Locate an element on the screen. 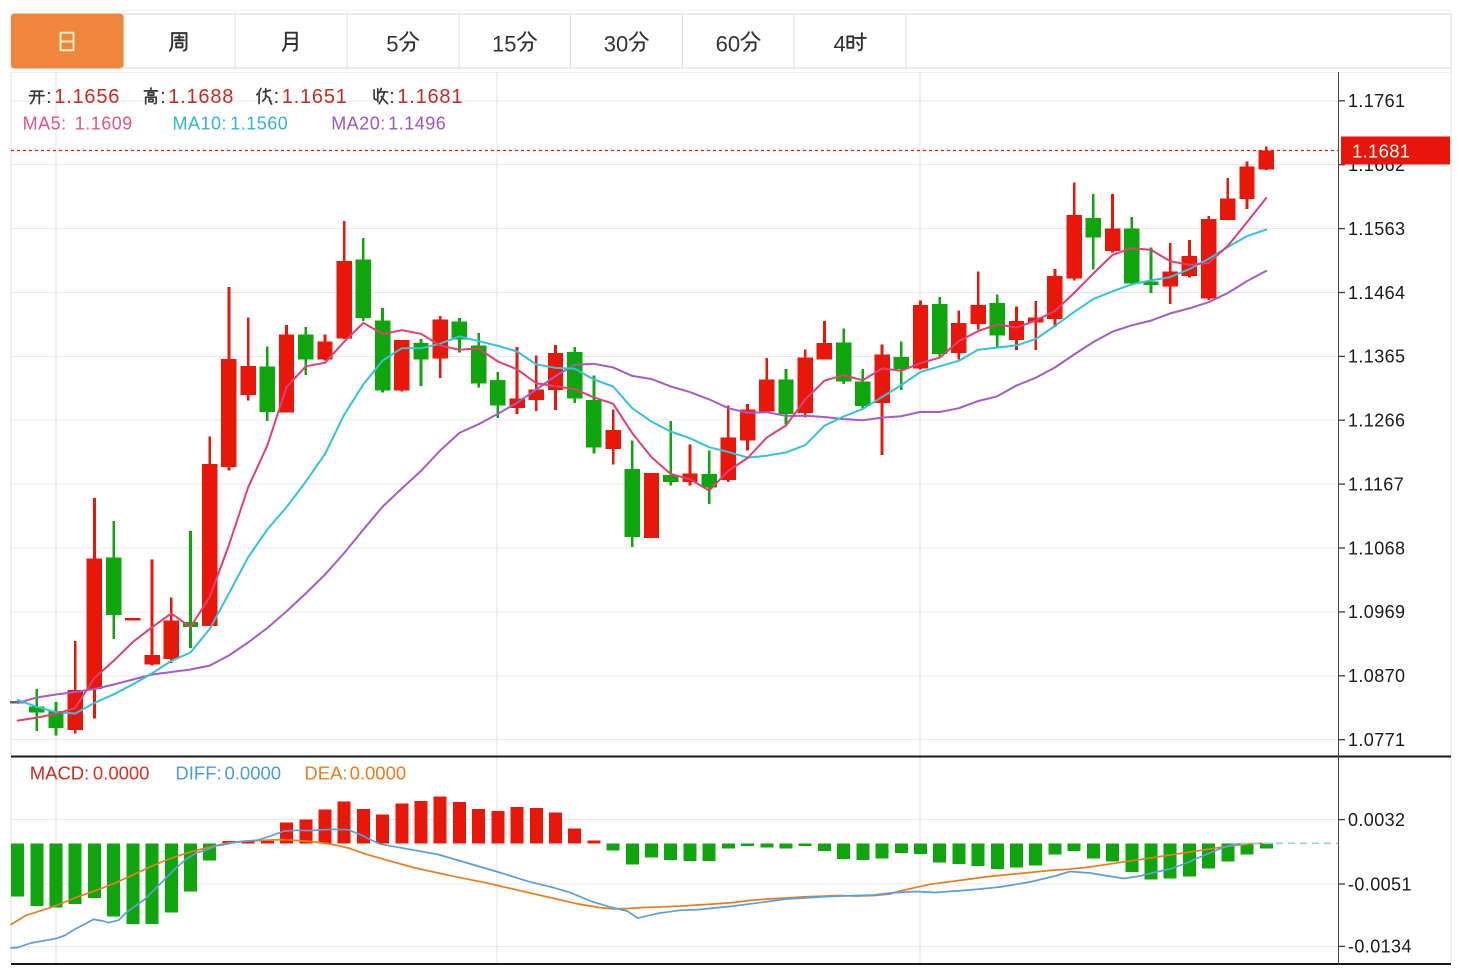  svg-text: 1.1563 is located at coordinates (1376, 229).